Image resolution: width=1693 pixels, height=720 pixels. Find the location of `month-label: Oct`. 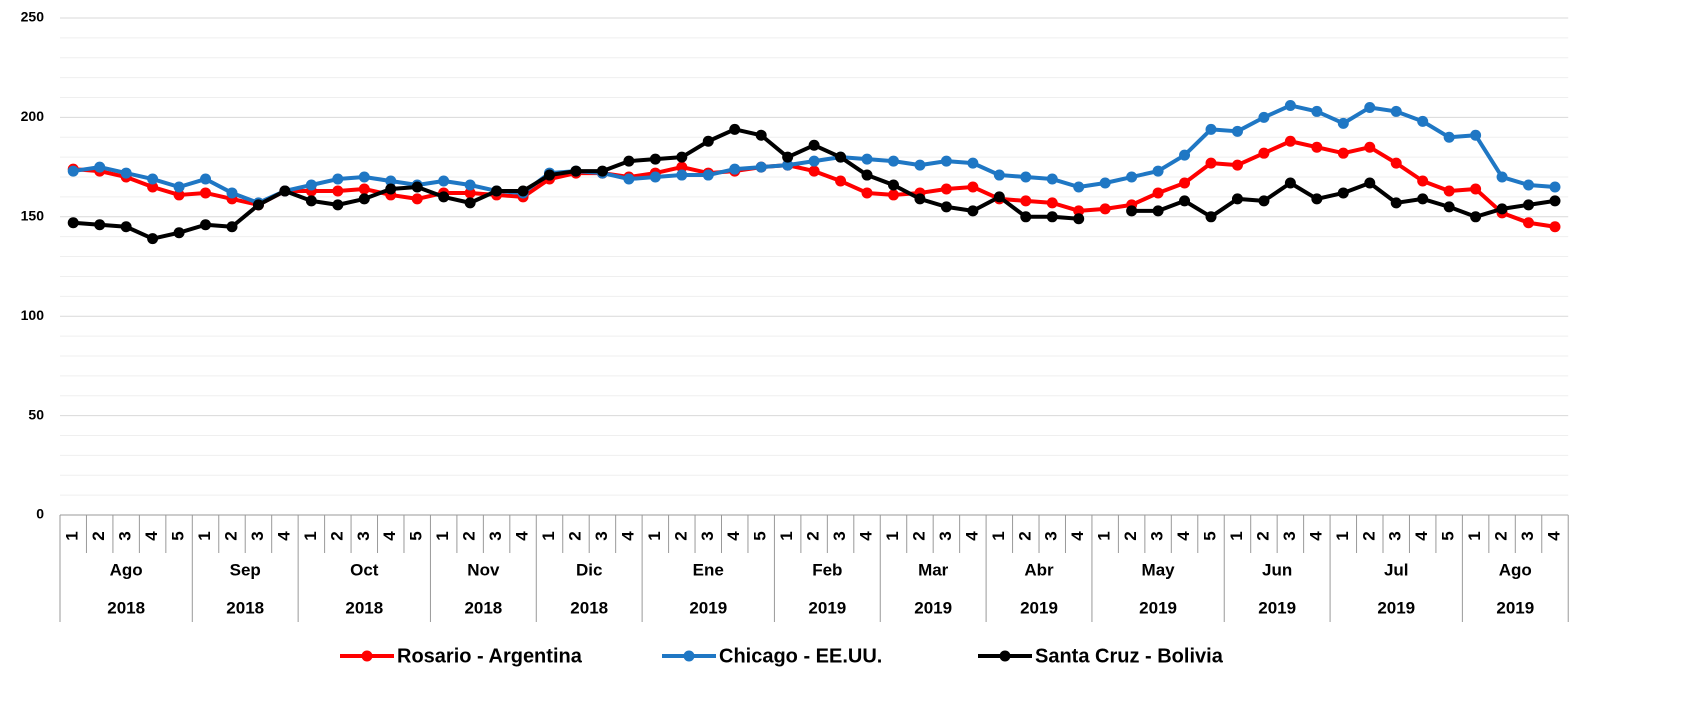

month-label: Oct is located at coordinates (364, 569).